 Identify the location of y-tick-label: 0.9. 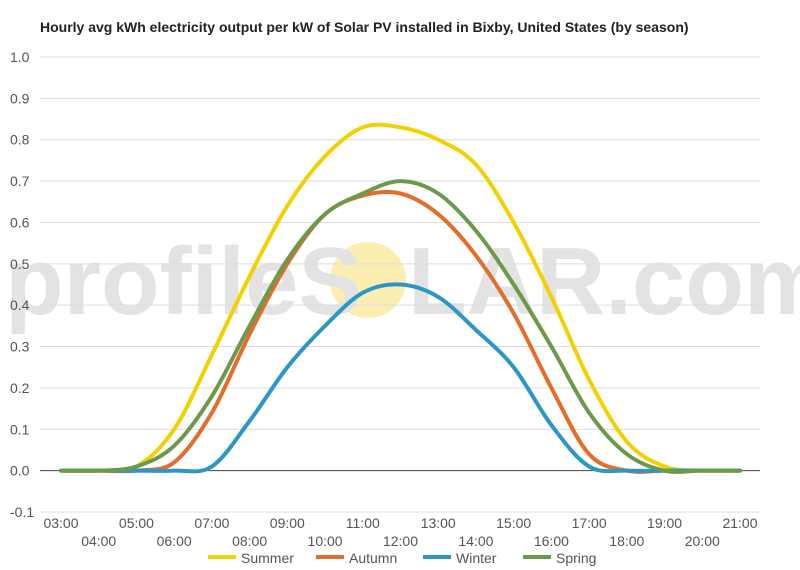
(20, 98).